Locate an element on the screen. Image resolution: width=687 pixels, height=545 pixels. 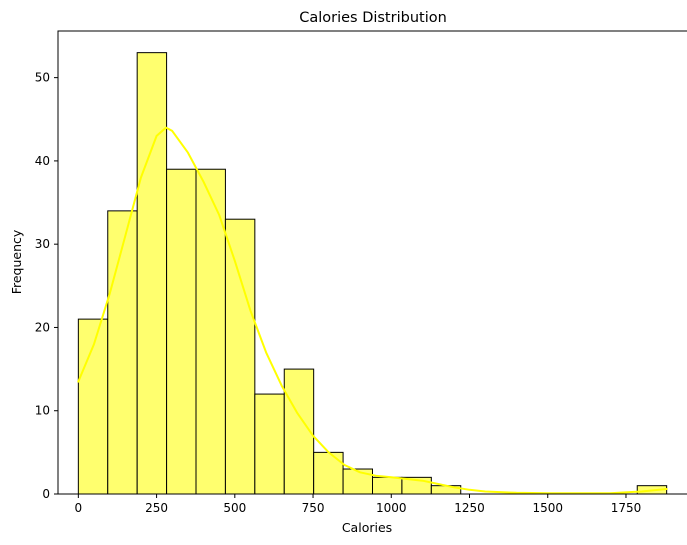
x-tick-label: 1000 is located at coordinates (391, 508).